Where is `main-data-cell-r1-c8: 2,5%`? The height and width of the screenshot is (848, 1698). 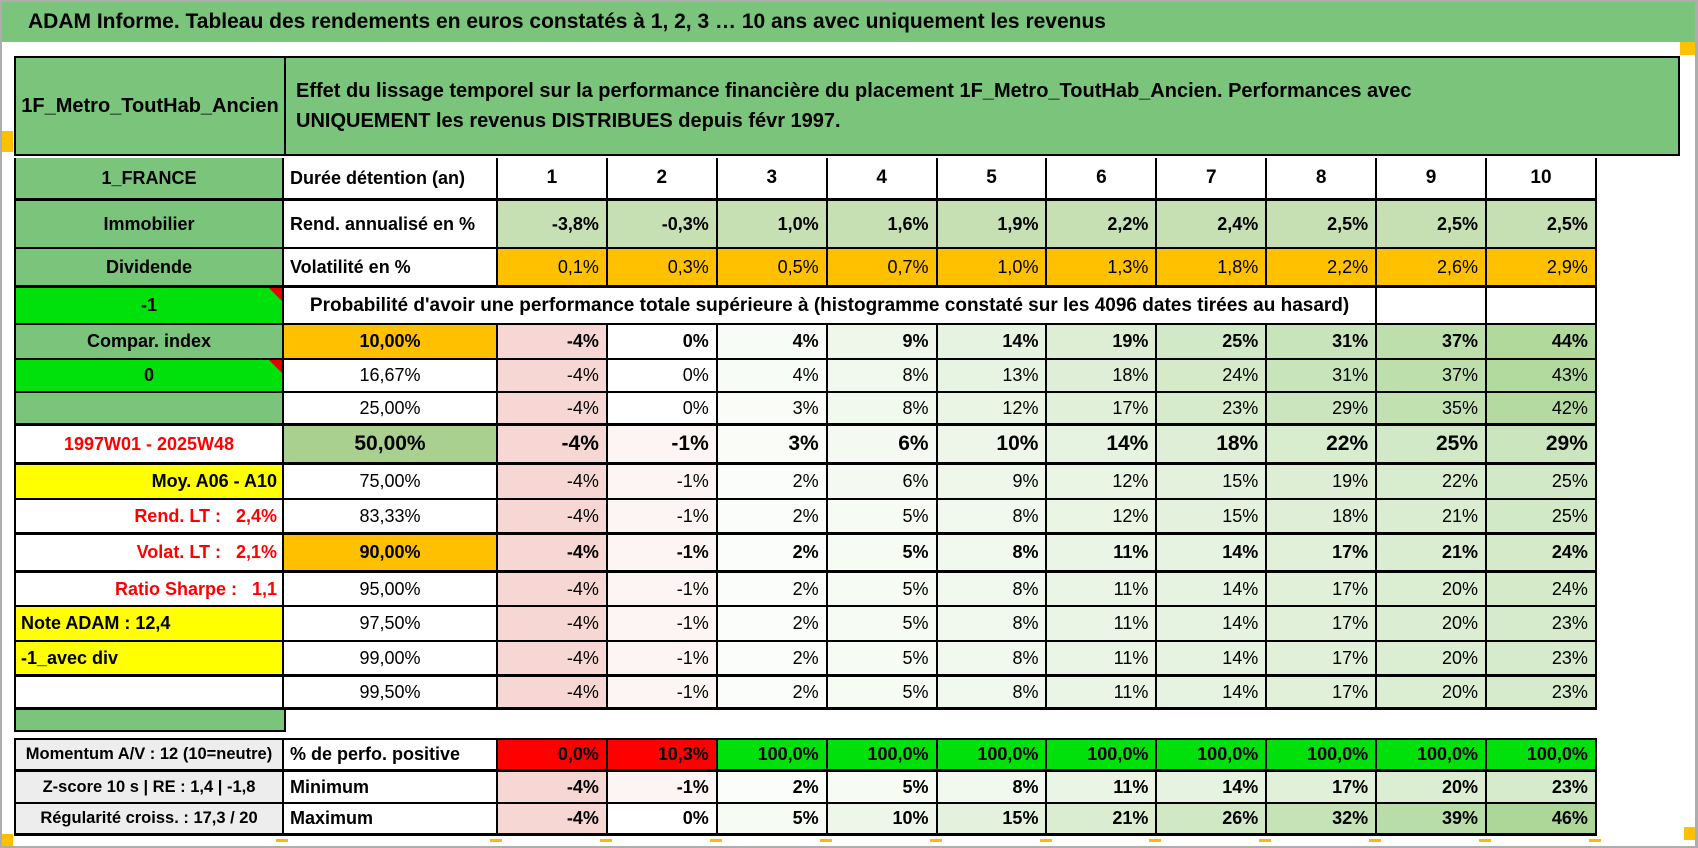
main-data-cell-r1-c8: 2,5% is located at coordinates (1432, 225).